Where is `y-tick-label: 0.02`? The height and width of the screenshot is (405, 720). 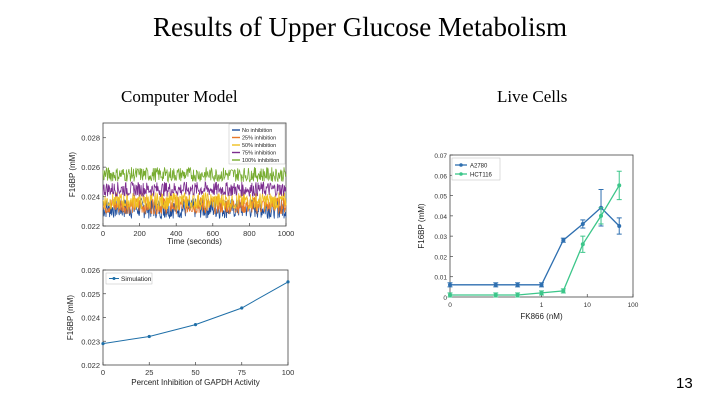
y-tick-label: 0.02 is located at coordinates (440, 257).